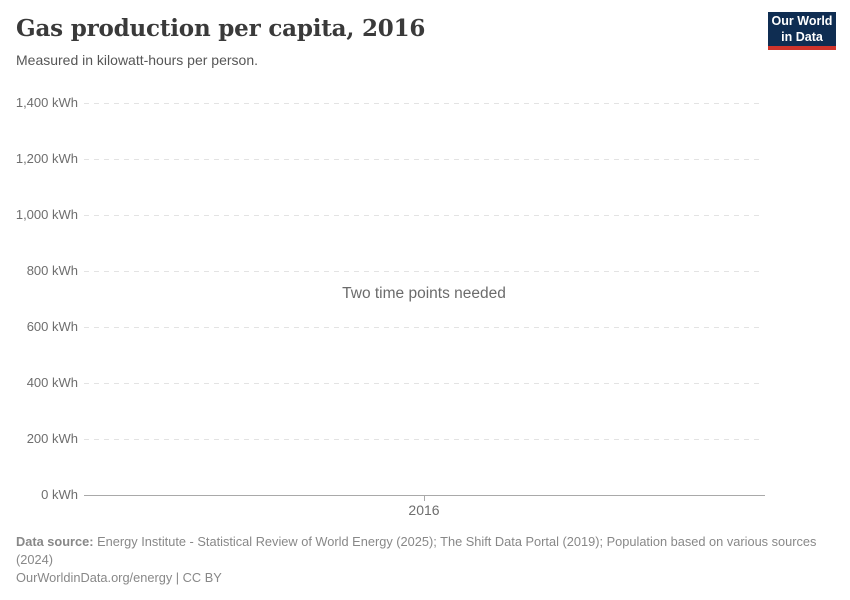 The height and width of the screenshot is (600, 850). Describe the element at coordinates (52, 326) in the screenshot. I see `y-axis-tick-label: 600 kWh` at that location.